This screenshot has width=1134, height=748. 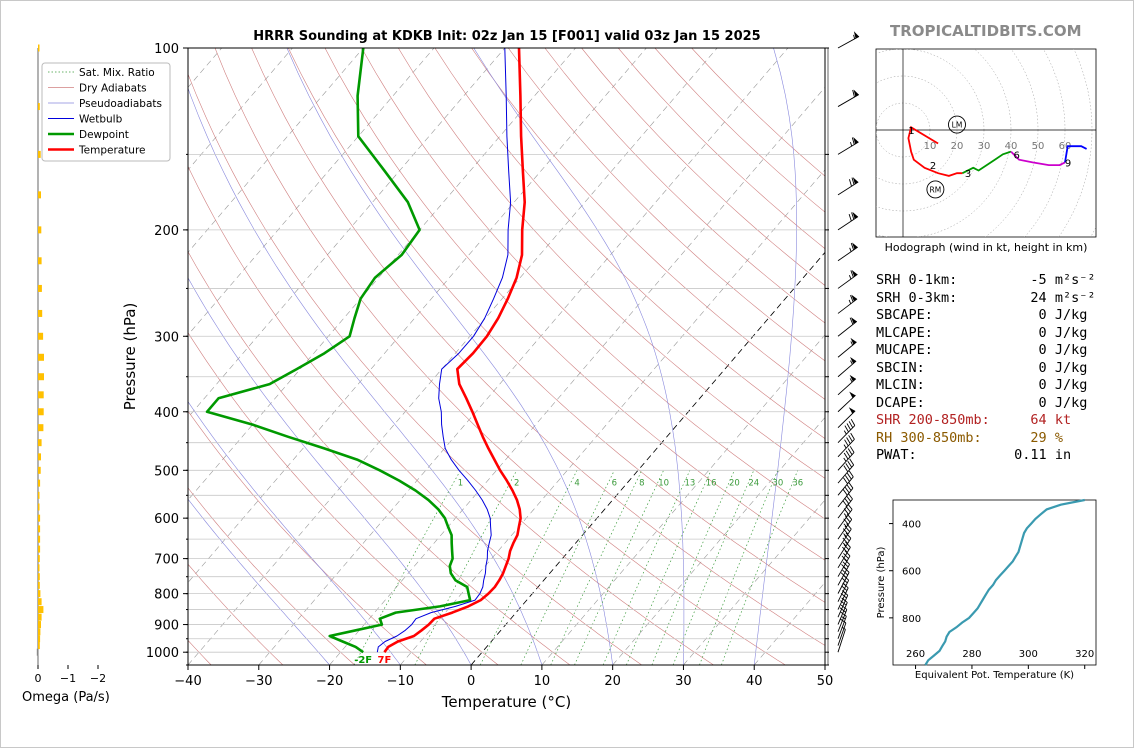 I want to click on hodograph-panel: 10 20 30 40 50 60 1 2 3 6 9 LM RM, so click(x=986, y=143).